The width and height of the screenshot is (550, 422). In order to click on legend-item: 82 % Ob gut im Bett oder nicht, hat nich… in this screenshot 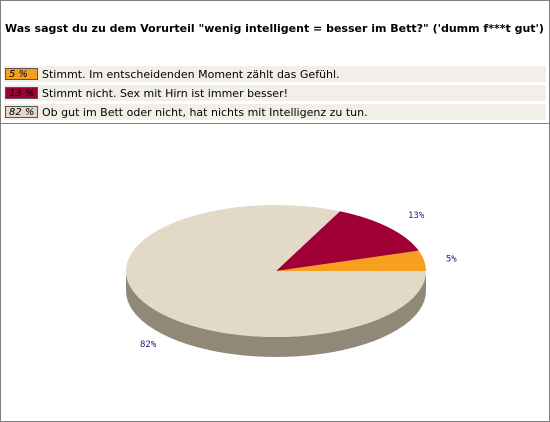, I will do `click(275, 112)`.